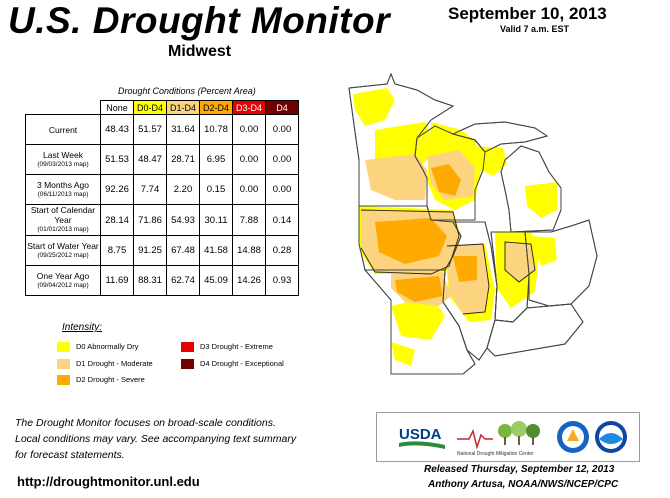 The height and width of the screenshot is (498, 670). I want to click on d2-severe-drought-areas, so click(426, 233).